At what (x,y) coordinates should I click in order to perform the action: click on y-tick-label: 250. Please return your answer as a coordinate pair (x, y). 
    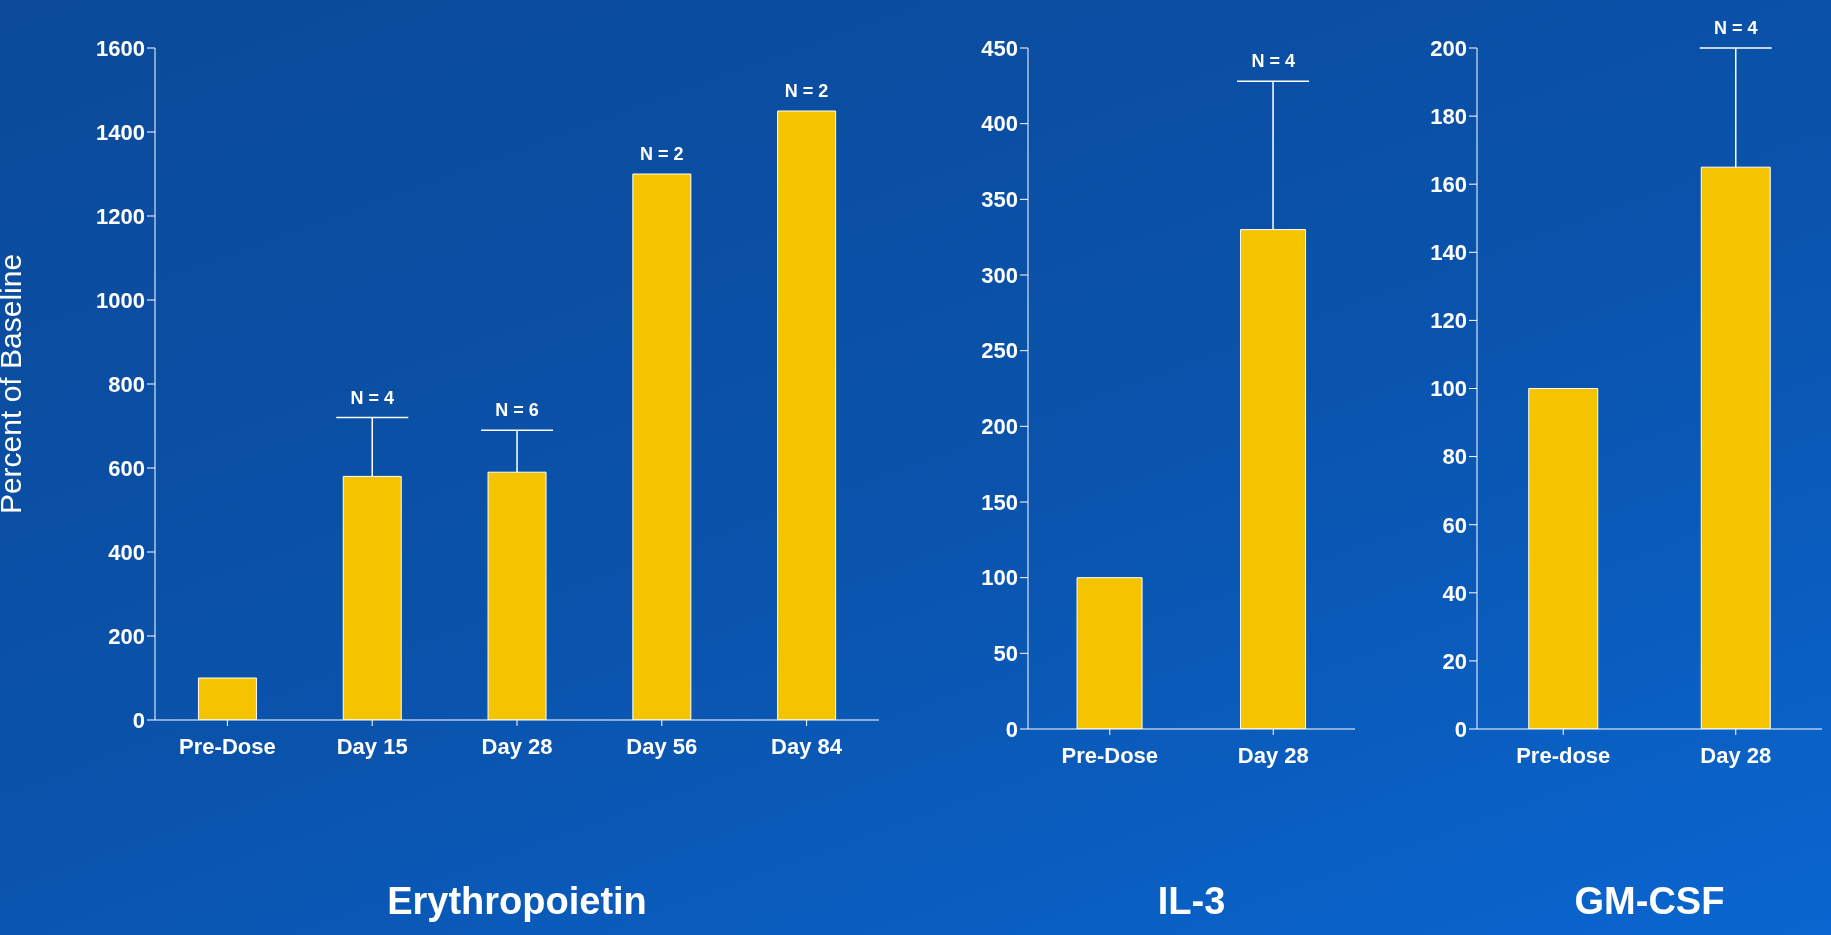
    Looking at the image, I should click on (999, 351).